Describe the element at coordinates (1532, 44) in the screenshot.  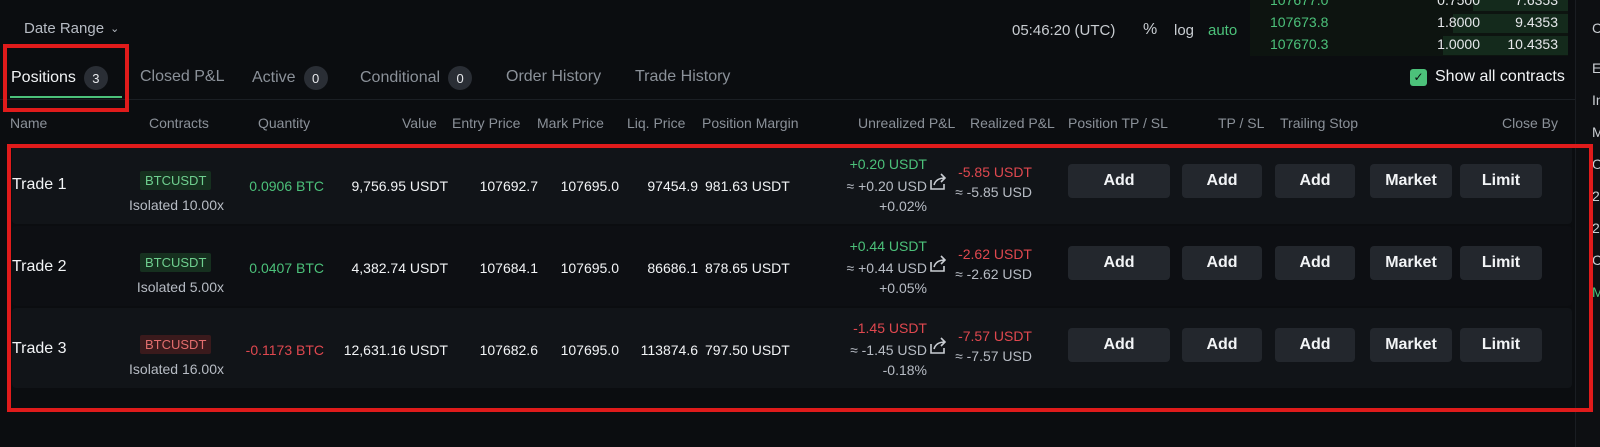
I see `orderbook-total: 10.4353` at that location.